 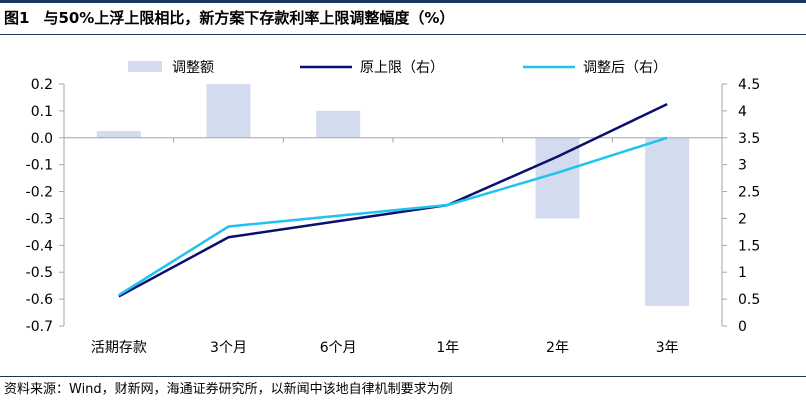 What do you see at coordinates (39, 193) in the screenshot?
I see `y-left-tick-label-4: -0.2` at bounding box center [39, 193].